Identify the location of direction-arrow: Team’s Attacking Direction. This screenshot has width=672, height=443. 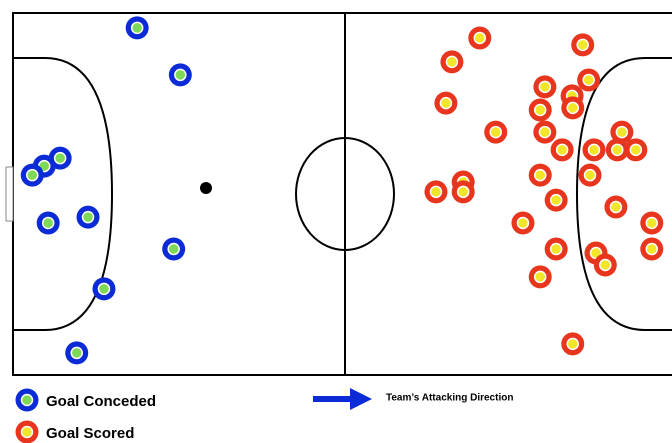
(413, 399).